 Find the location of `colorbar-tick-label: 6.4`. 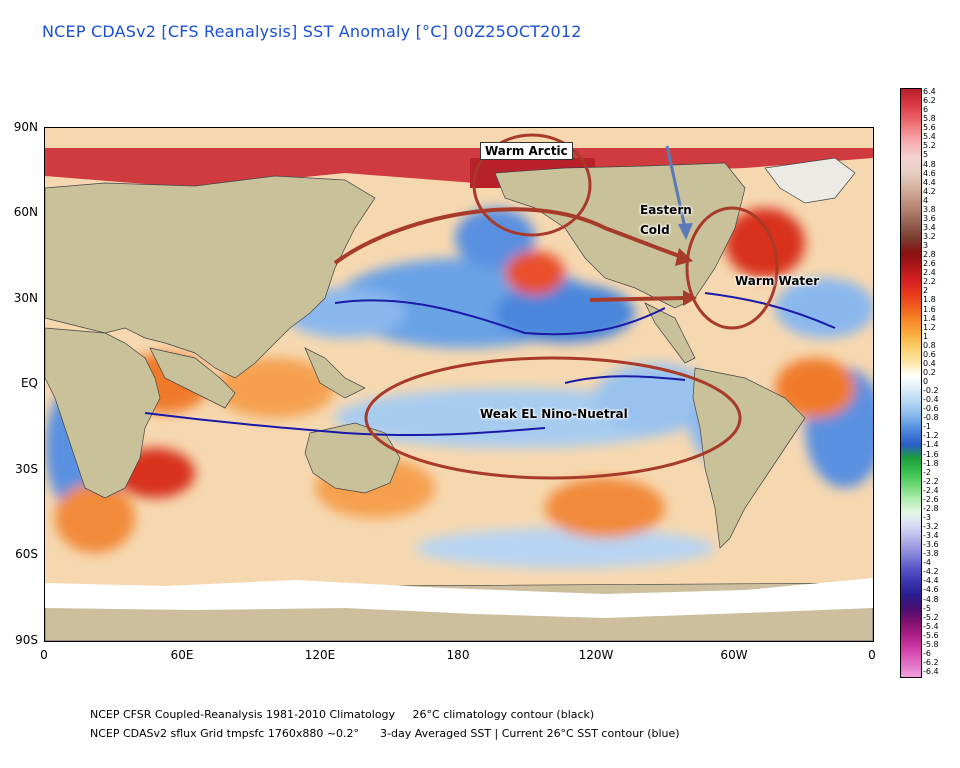

colorbar-tick-label: 6.4 is located at coordinates (929, 91).